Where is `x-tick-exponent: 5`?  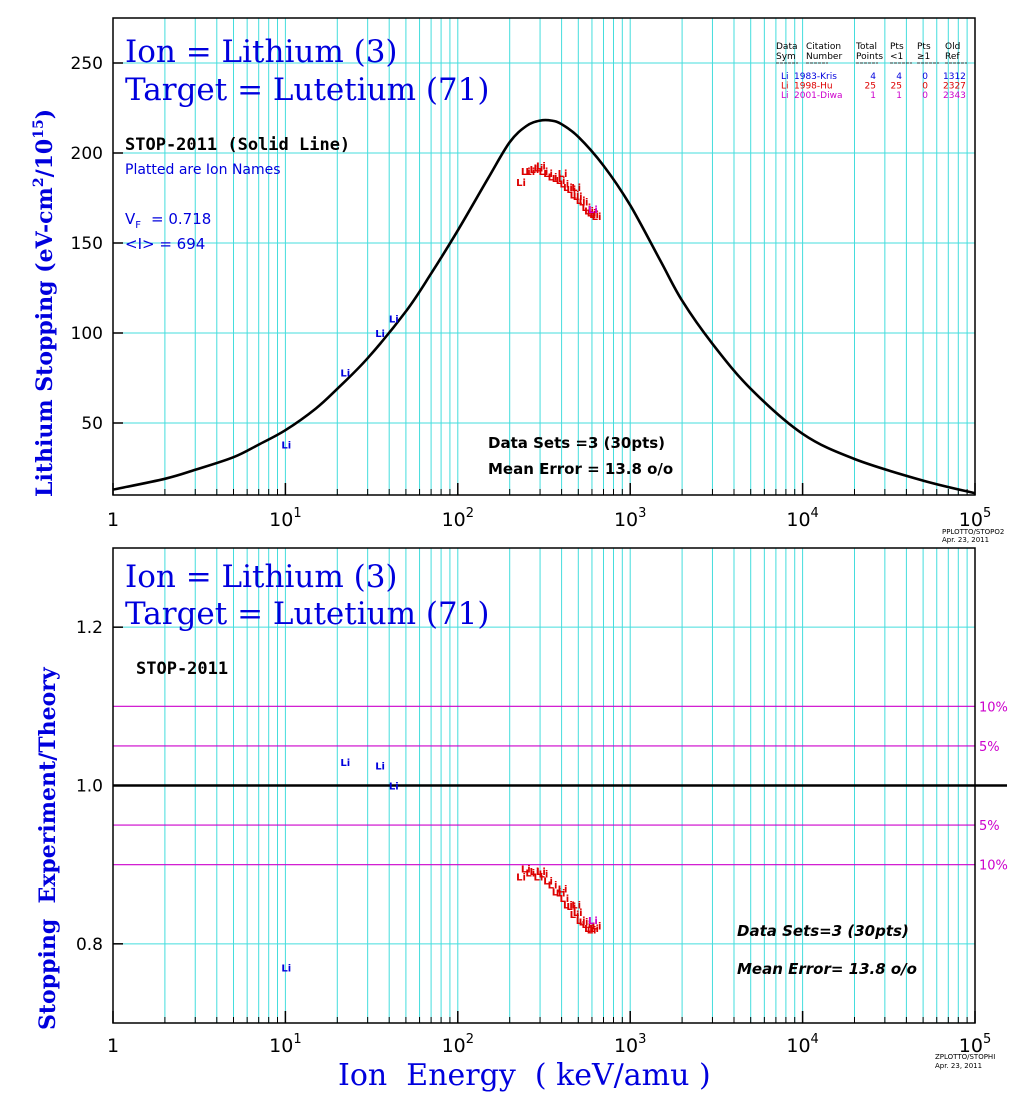 x-tick-exponent: 5 is located at coordinates (987, 513).